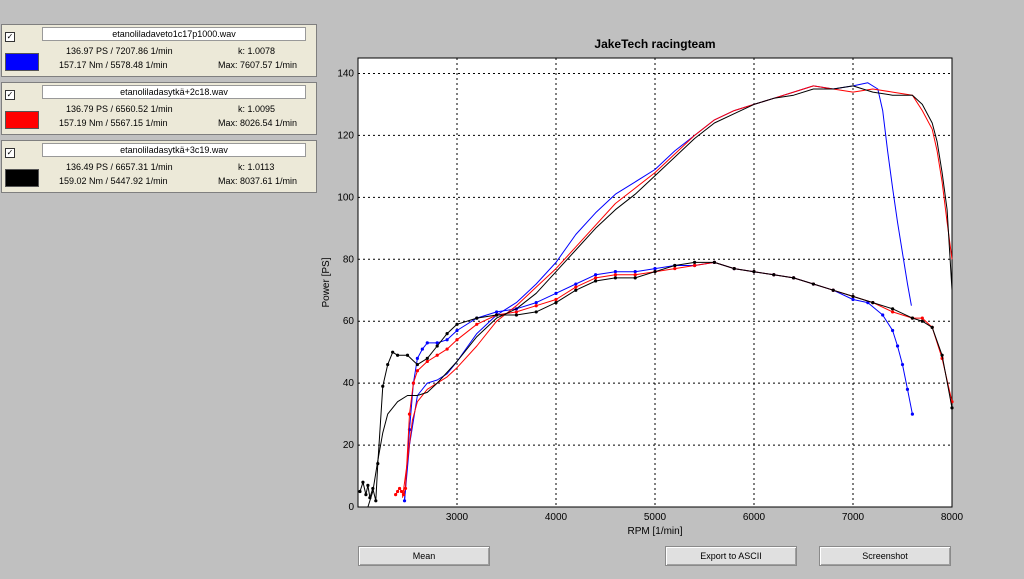 The image size is (1024, 579). What do you see at coordinates (853, 517) in the screenshot?
I see `x-tick-label: 7000` at bounding box center [853, 517].